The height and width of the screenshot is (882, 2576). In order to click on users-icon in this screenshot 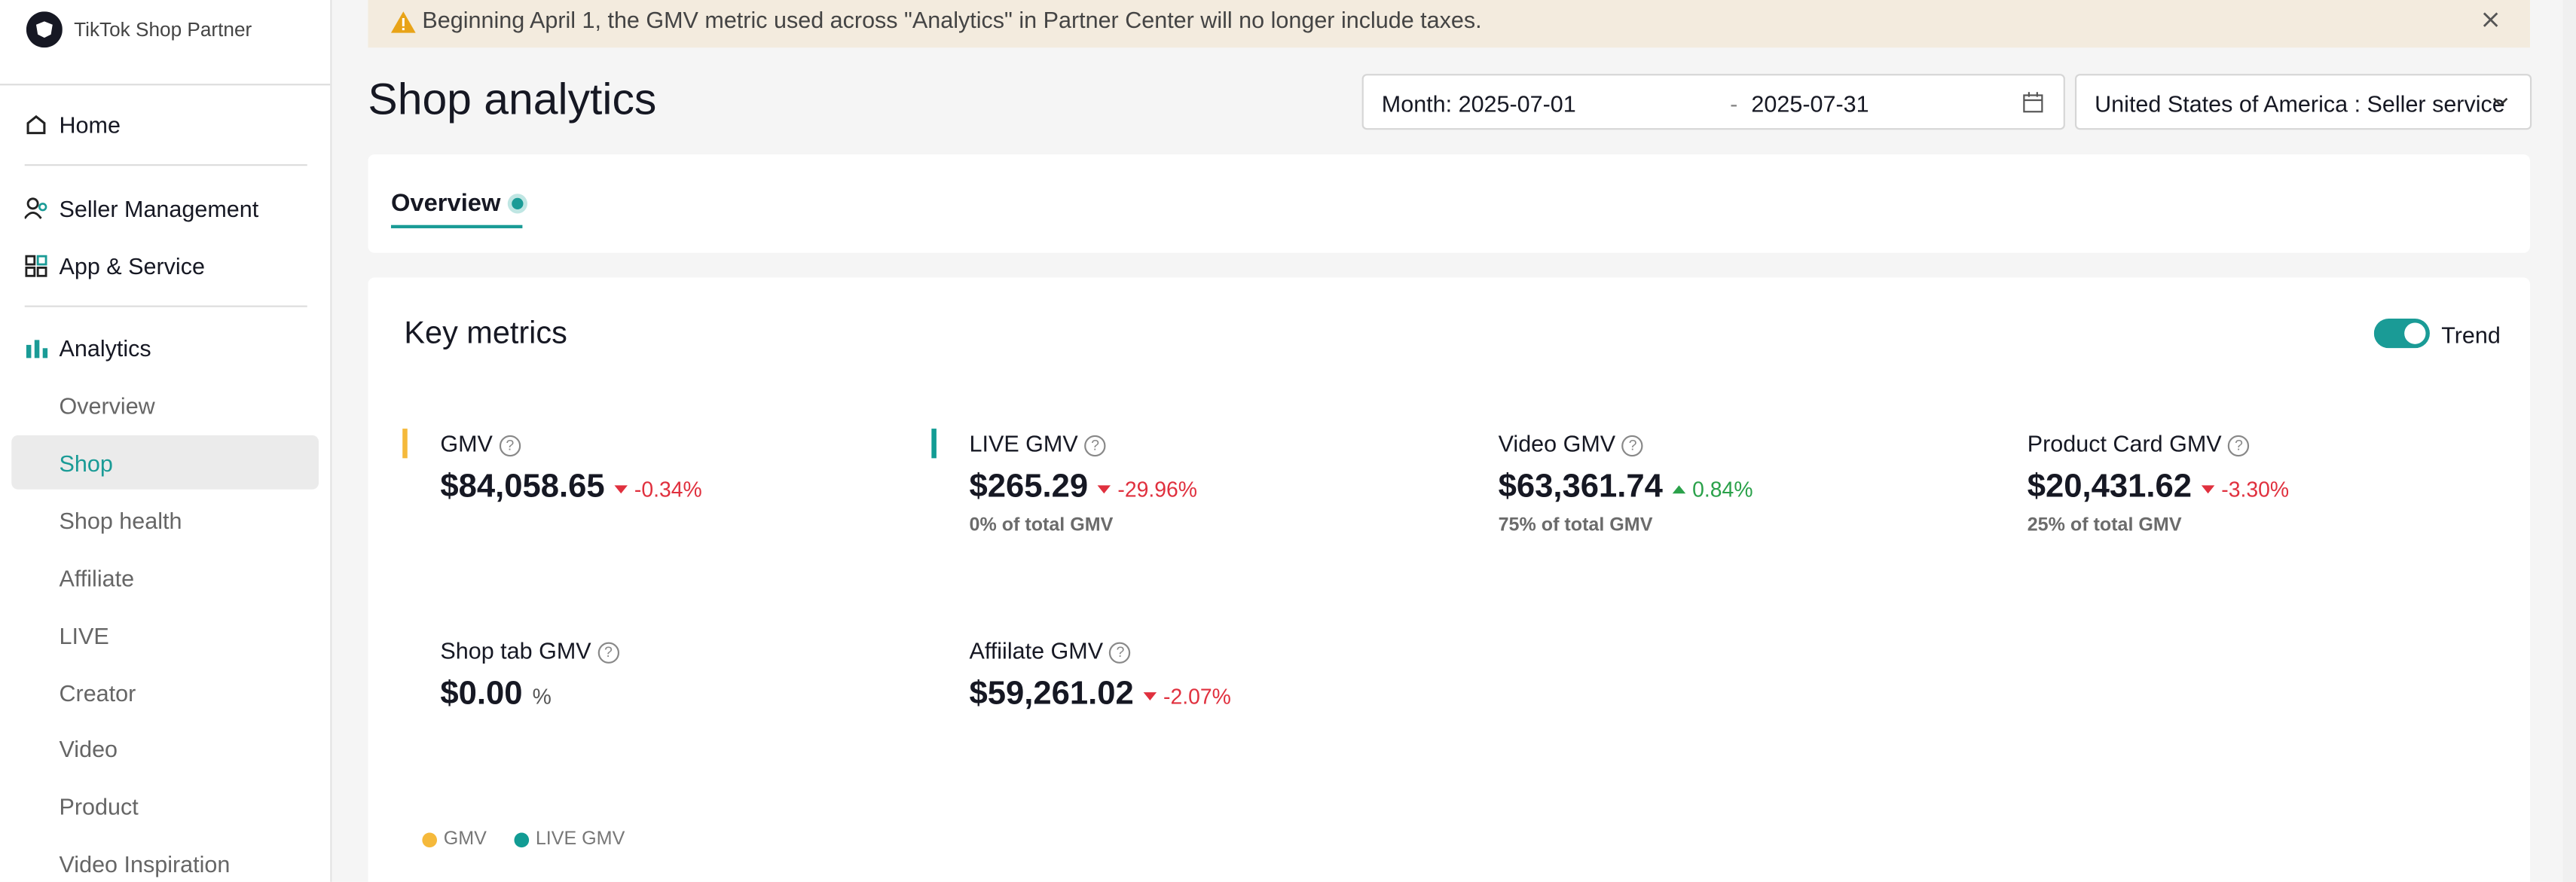, I will do `click(35, 208)`.